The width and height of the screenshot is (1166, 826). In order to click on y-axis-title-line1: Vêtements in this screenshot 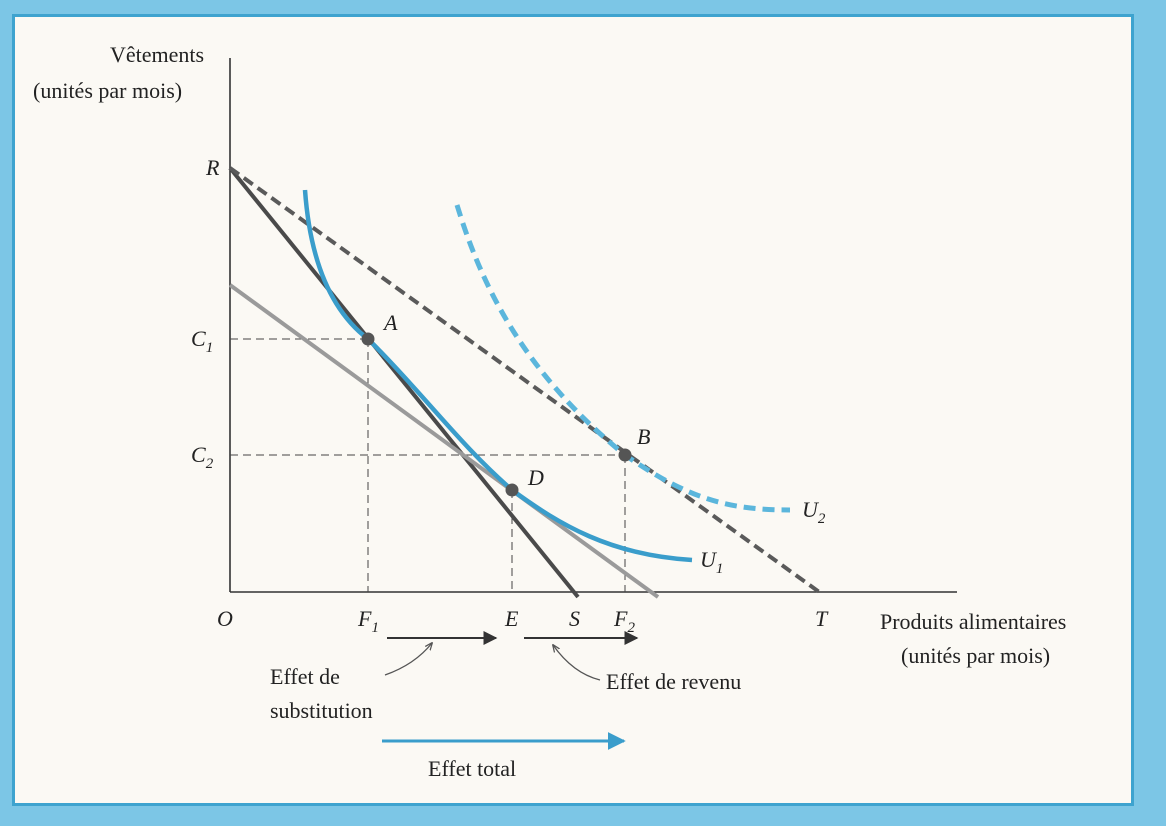, I will do `click(157, 54)`.